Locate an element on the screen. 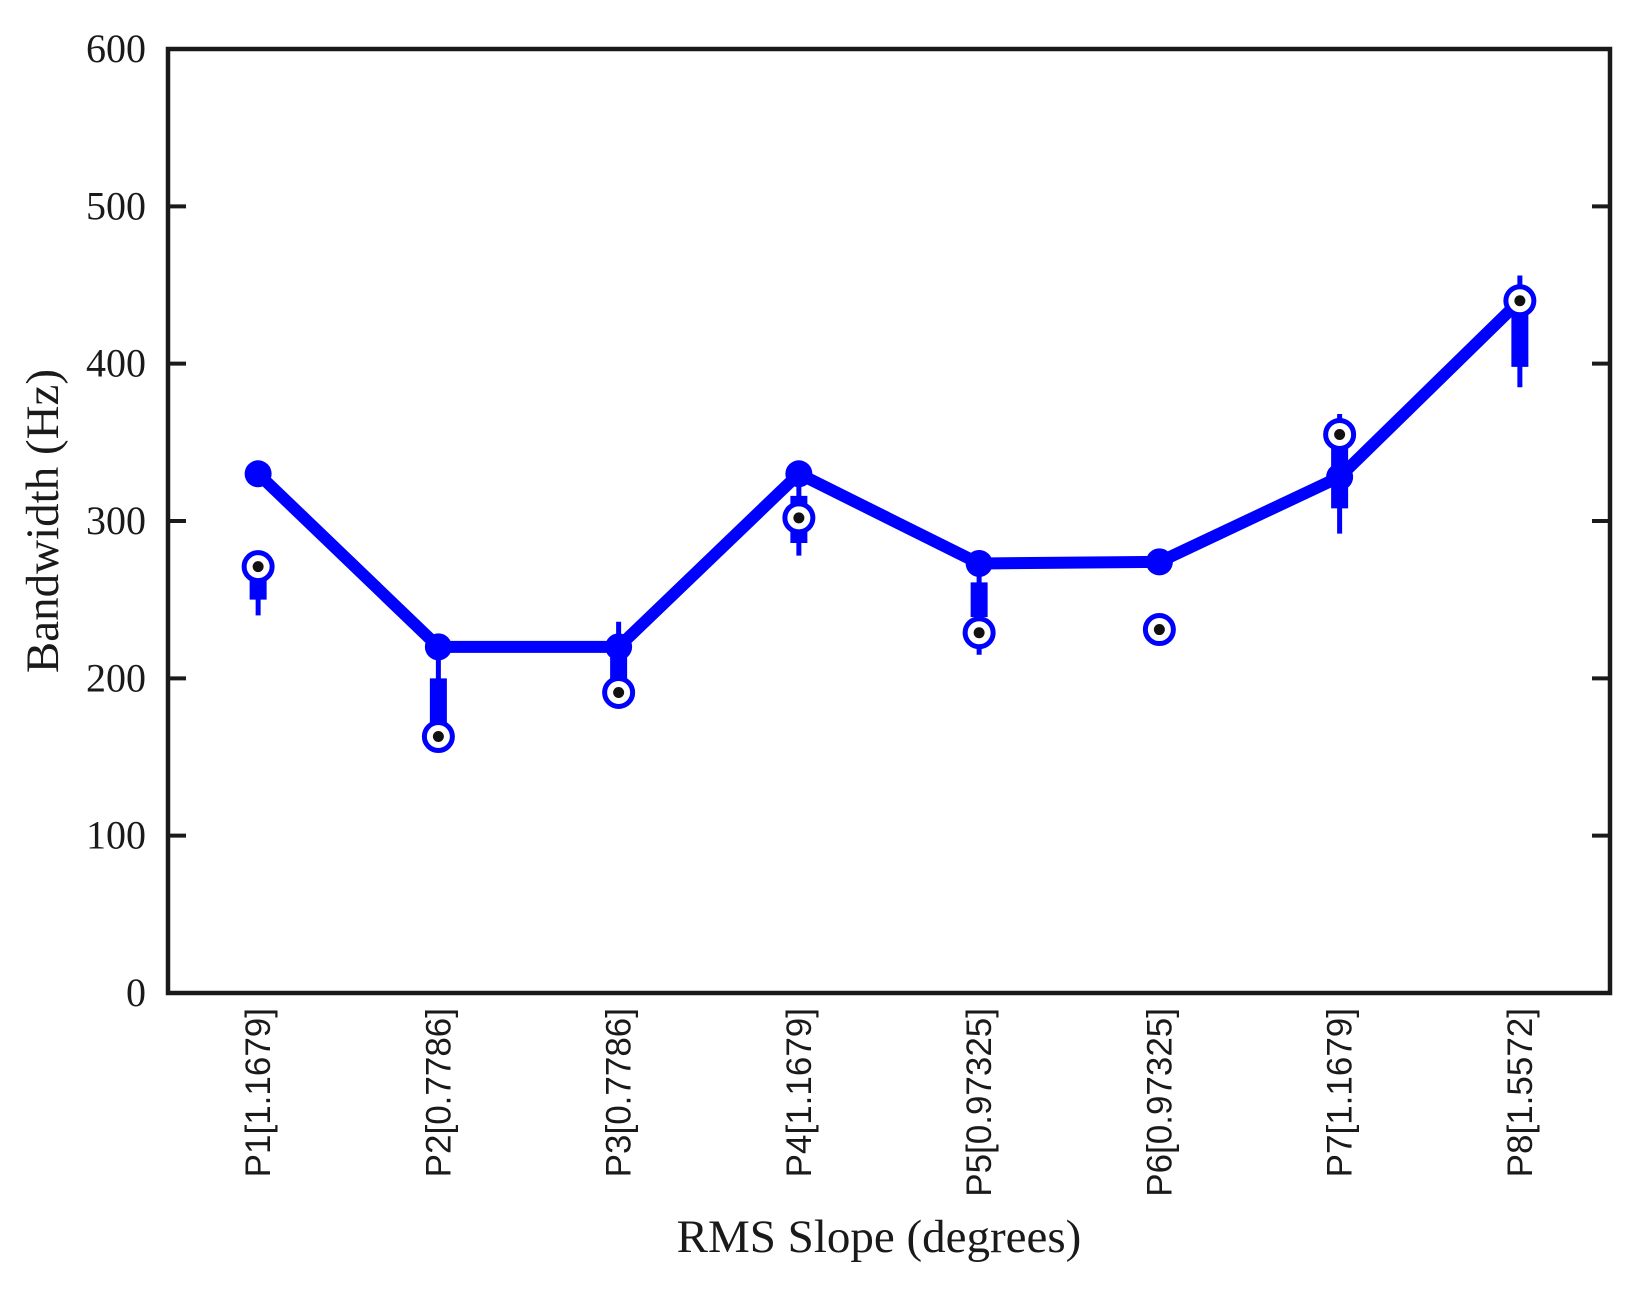 The width and height of the screenshot is (1637, 1299). y-axis-label: Bandwidth (Hz) is located at coordinates (43, 521).